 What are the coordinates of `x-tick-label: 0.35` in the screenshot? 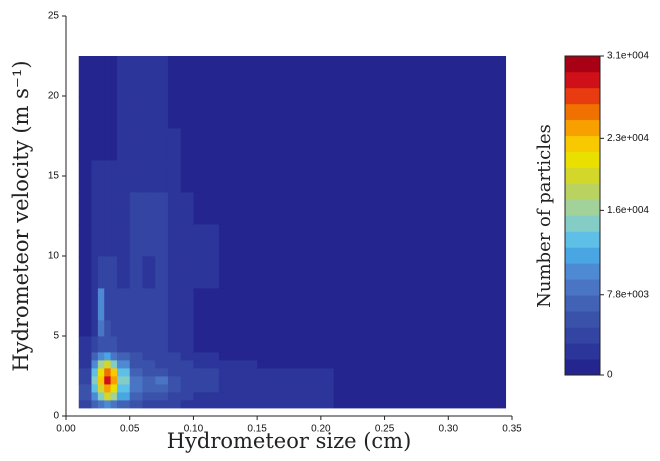 It's located at (512, 429).